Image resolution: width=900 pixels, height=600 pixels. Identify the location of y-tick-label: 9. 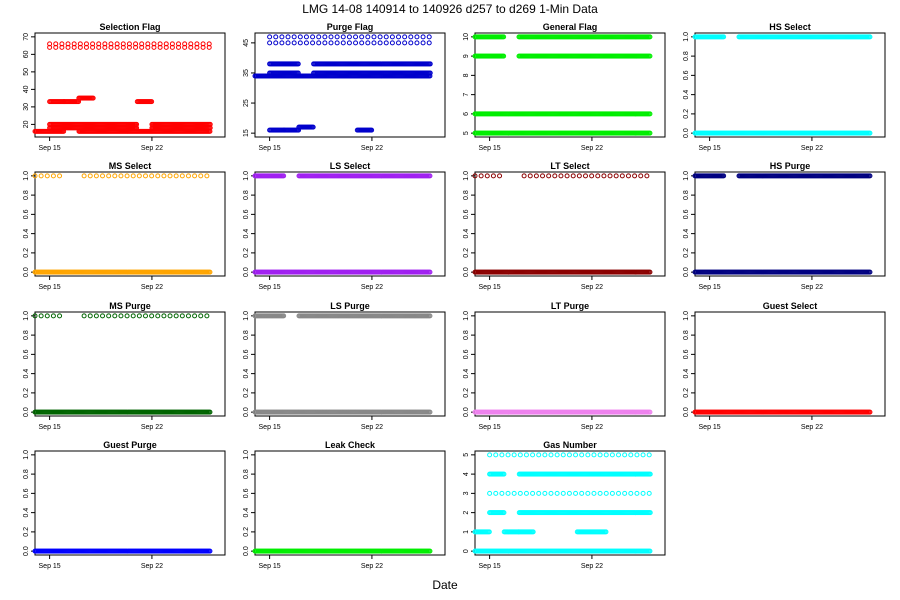
(466, 56).